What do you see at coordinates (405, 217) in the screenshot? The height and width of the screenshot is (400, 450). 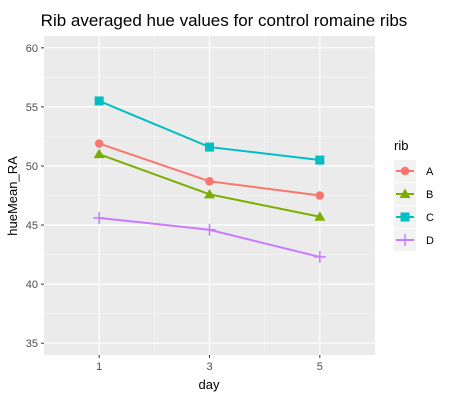 I see `legend-marker-c` at bounding box center [405, 217].